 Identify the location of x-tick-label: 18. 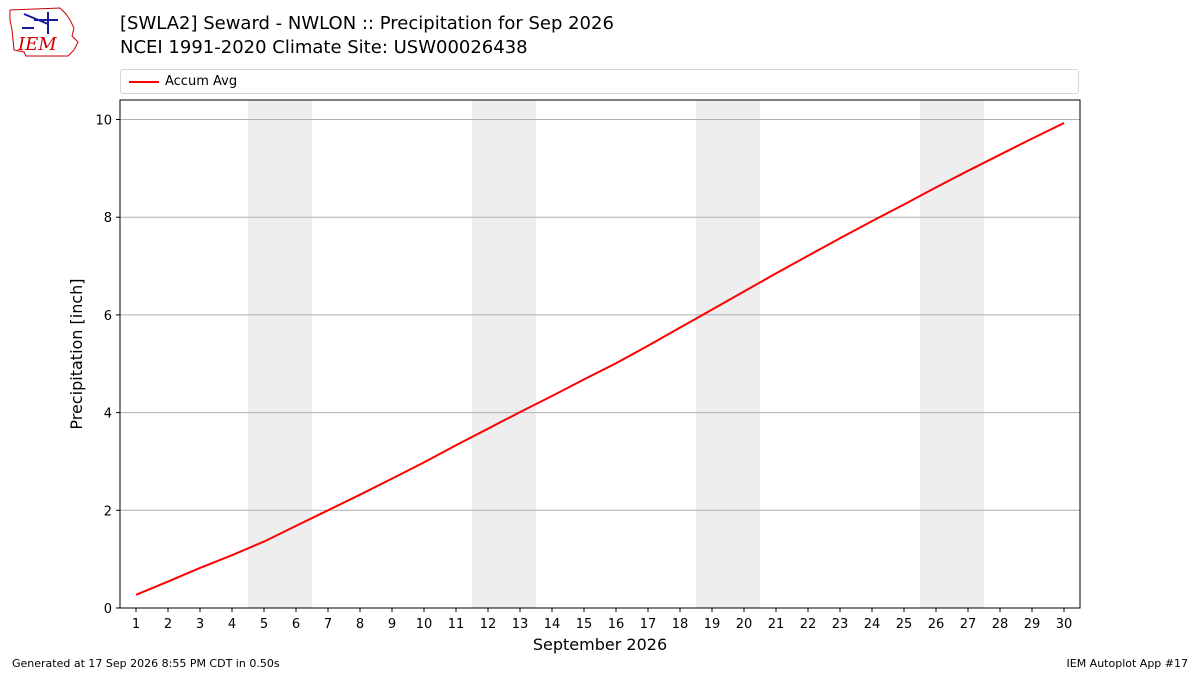
(680, 624).